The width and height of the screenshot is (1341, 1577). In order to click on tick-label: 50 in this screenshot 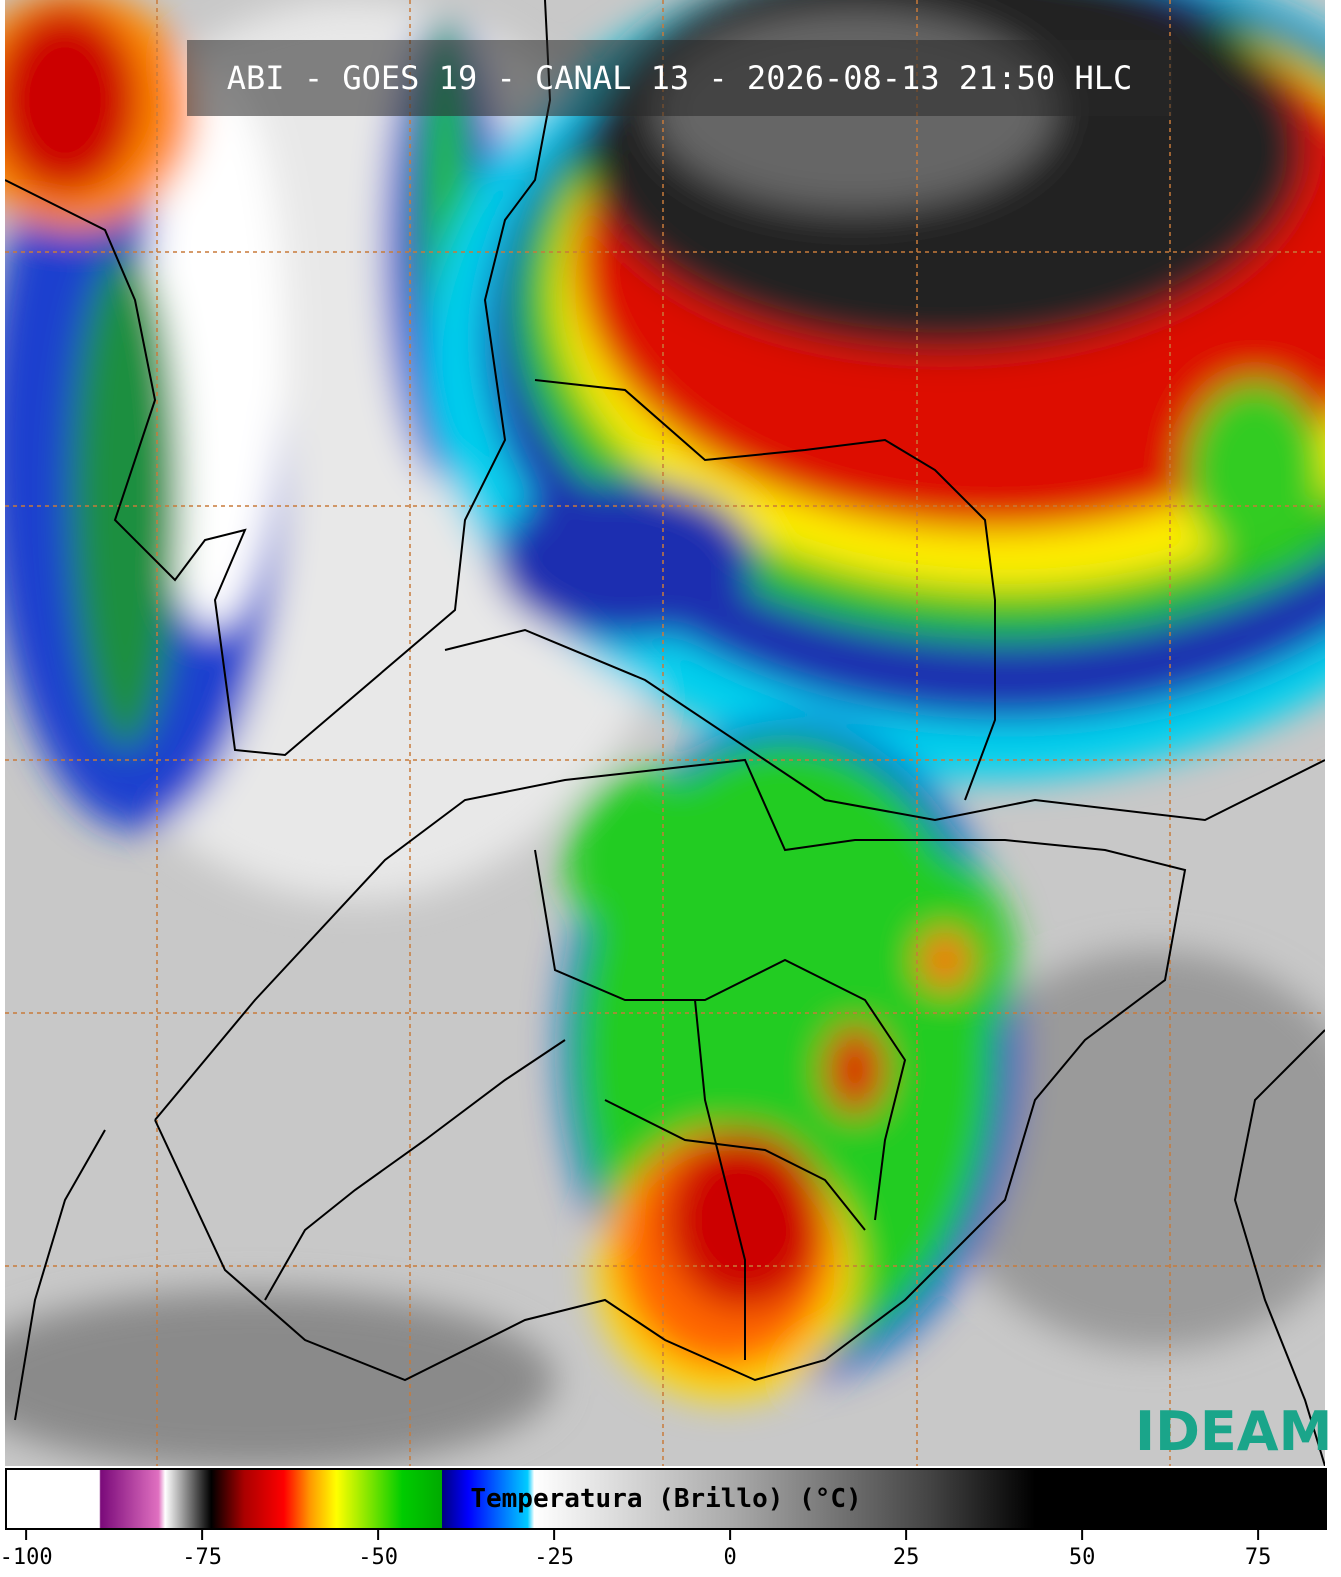, I will do `click(1082, 1557)`.